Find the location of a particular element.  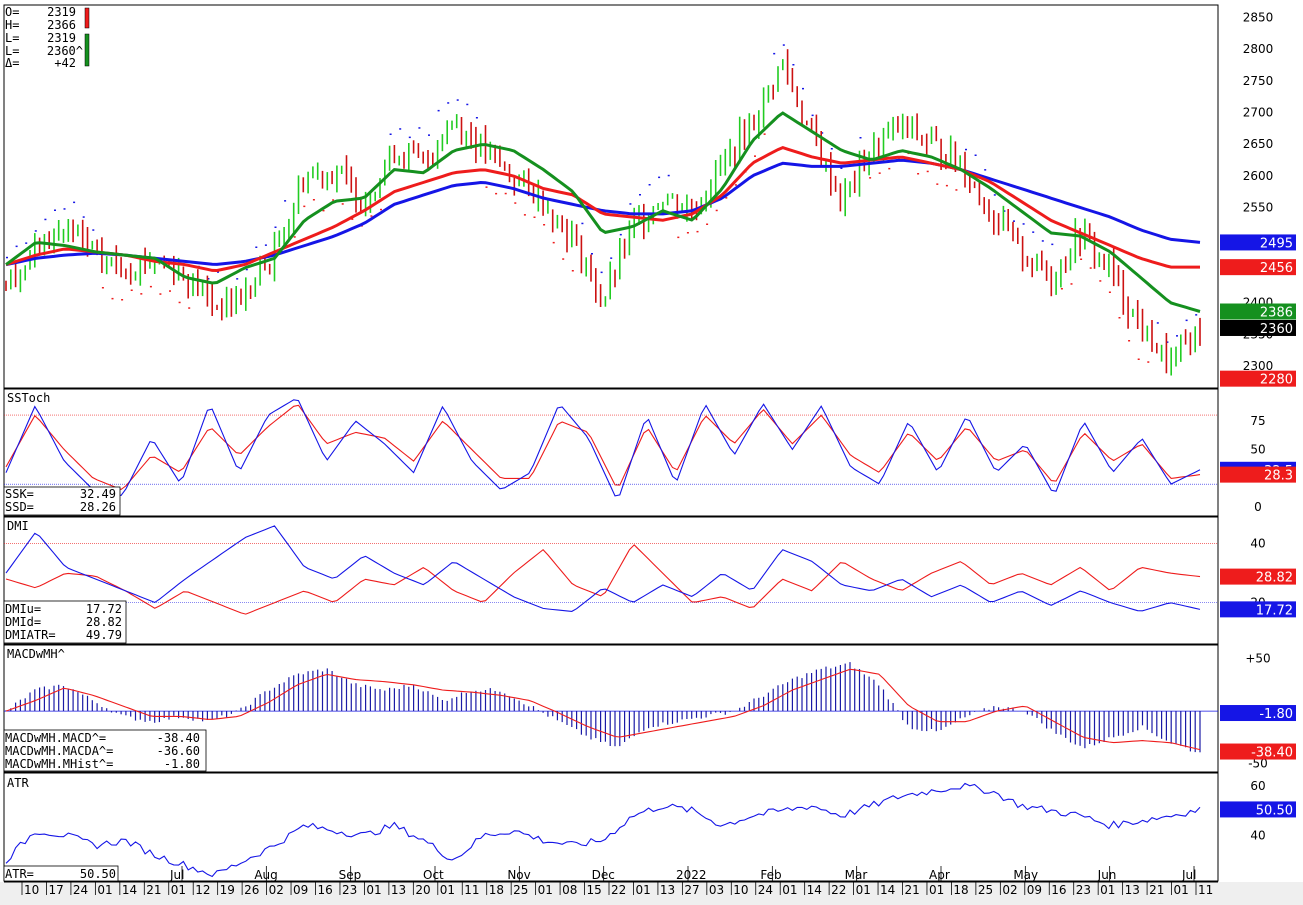

macd-last-1: -38.40 is located at coordinates (1272, 753).